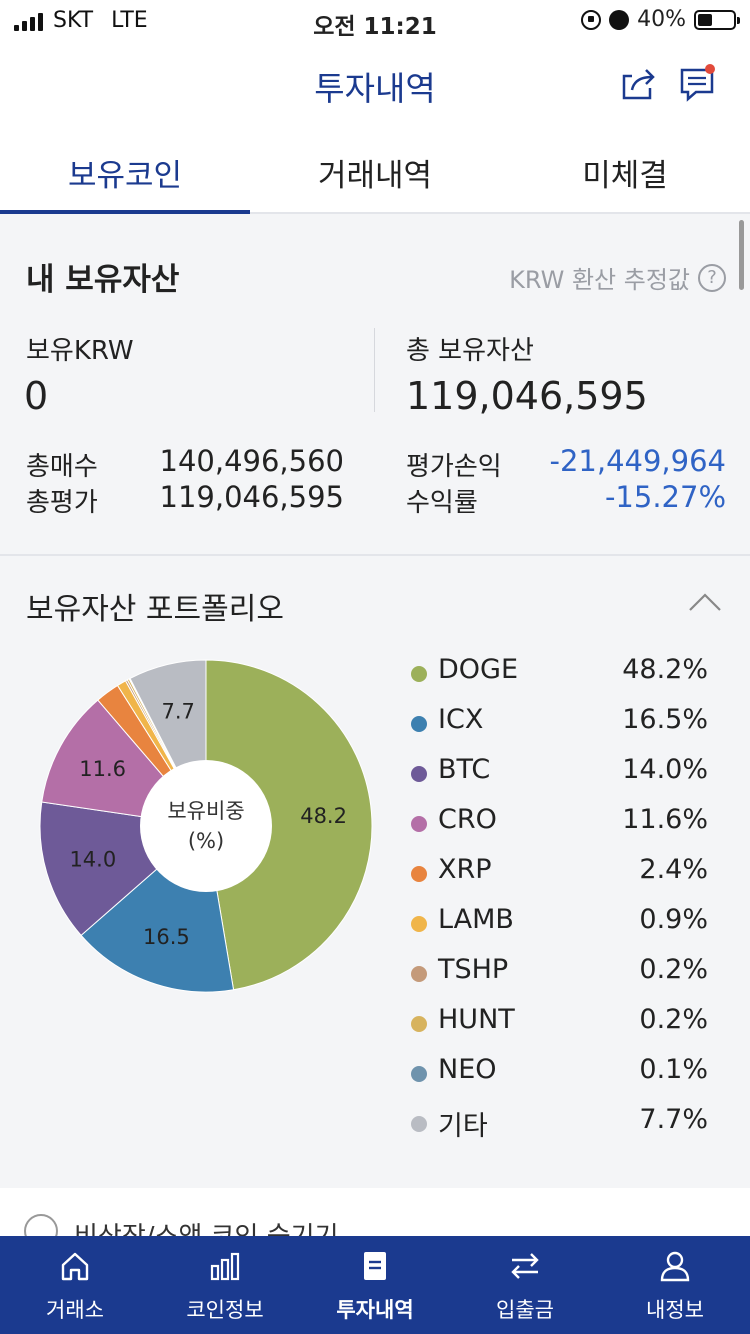 The width and height of the screenshot is (750, 1334). Describe the element at coordinates (673, 919) in the screenshot. I see `legend-value: 0.9%` at that location.